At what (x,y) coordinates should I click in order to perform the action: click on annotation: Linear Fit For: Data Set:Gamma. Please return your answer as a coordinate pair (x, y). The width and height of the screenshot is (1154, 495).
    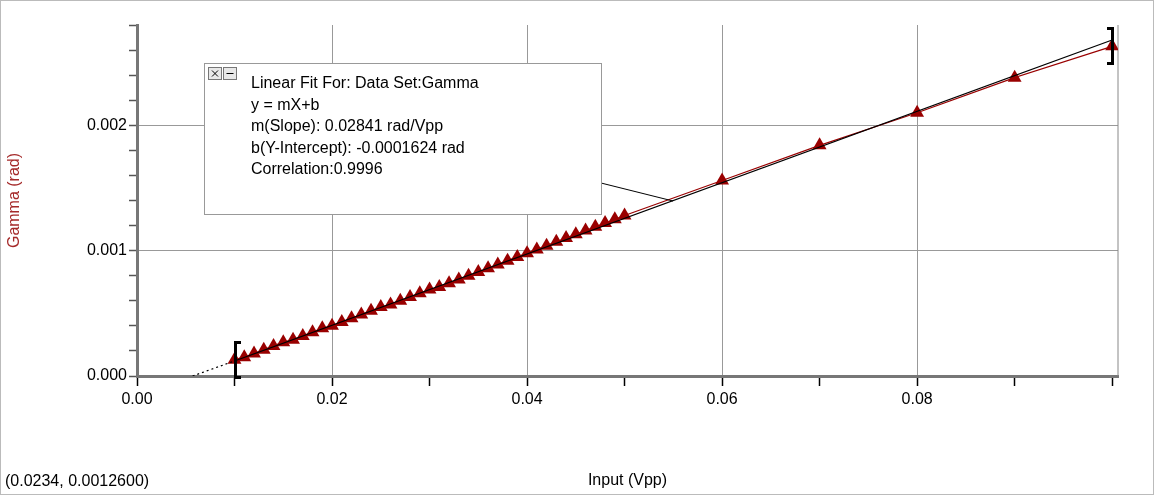
    Looking at the image, I should click on (365, 83).